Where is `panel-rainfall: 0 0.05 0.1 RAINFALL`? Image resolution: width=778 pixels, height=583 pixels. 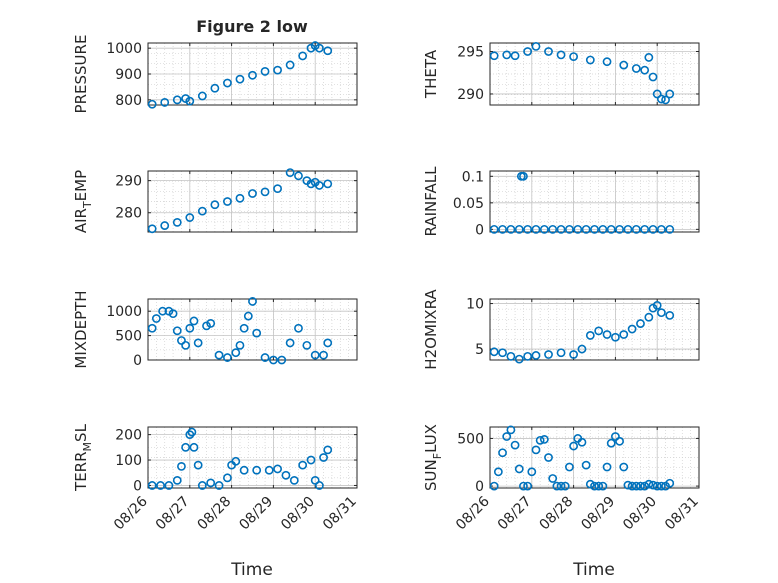
panel-rainfall: 0 0.05 0.1 RAINFALL is located at coordinates (561, 202).